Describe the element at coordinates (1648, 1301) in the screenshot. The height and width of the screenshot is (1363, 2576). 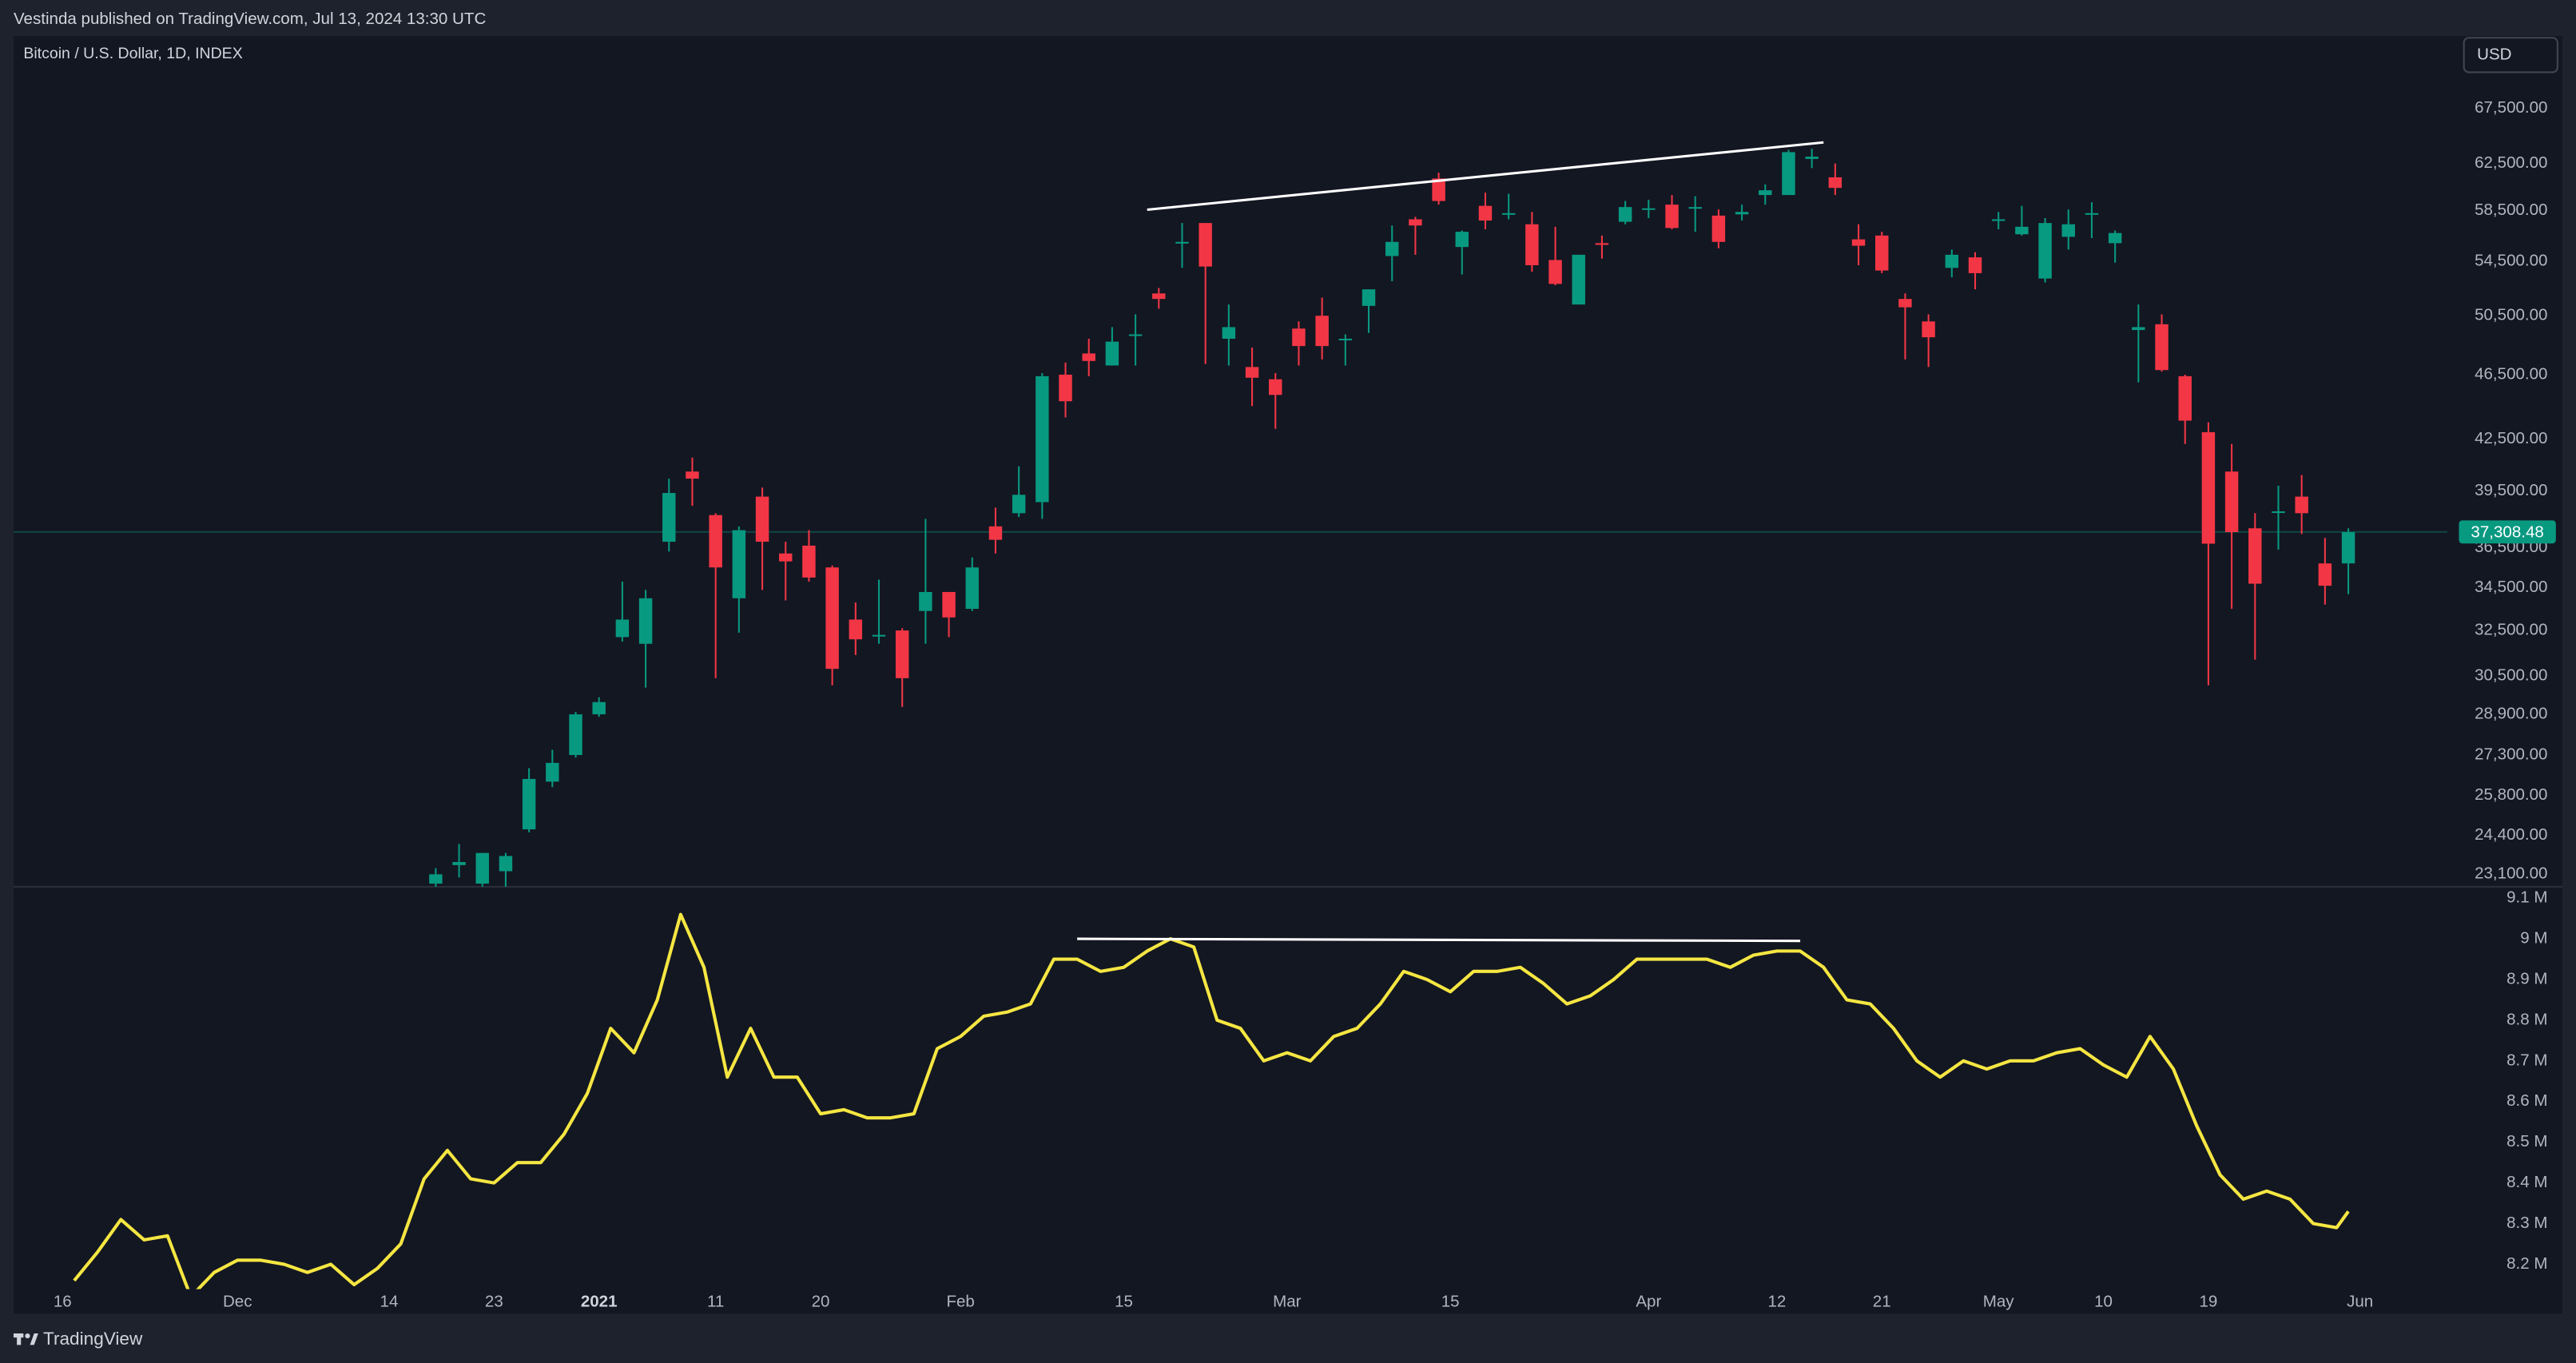
I see `x-tick-label: Apr` at that location.